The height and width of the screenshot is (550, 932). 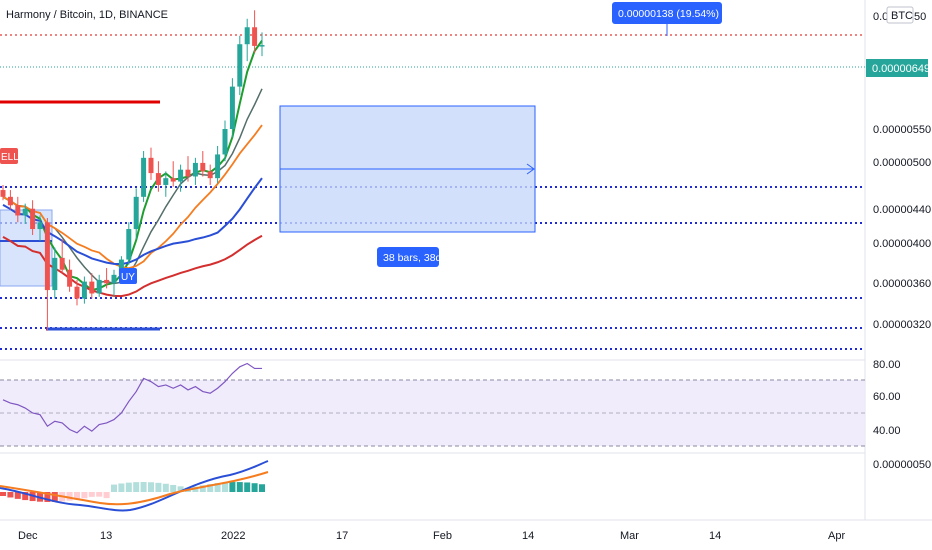 I want to click on time-tick-4: Feb, so click(x=442, y=536).